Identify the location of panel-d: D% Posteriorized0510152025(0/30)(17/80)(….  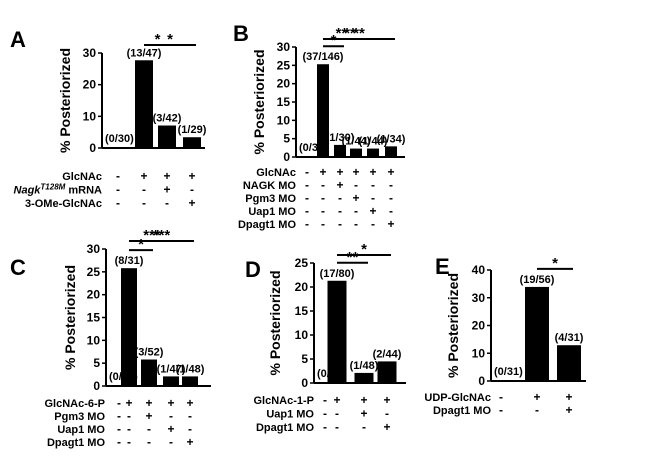
(325, 337).